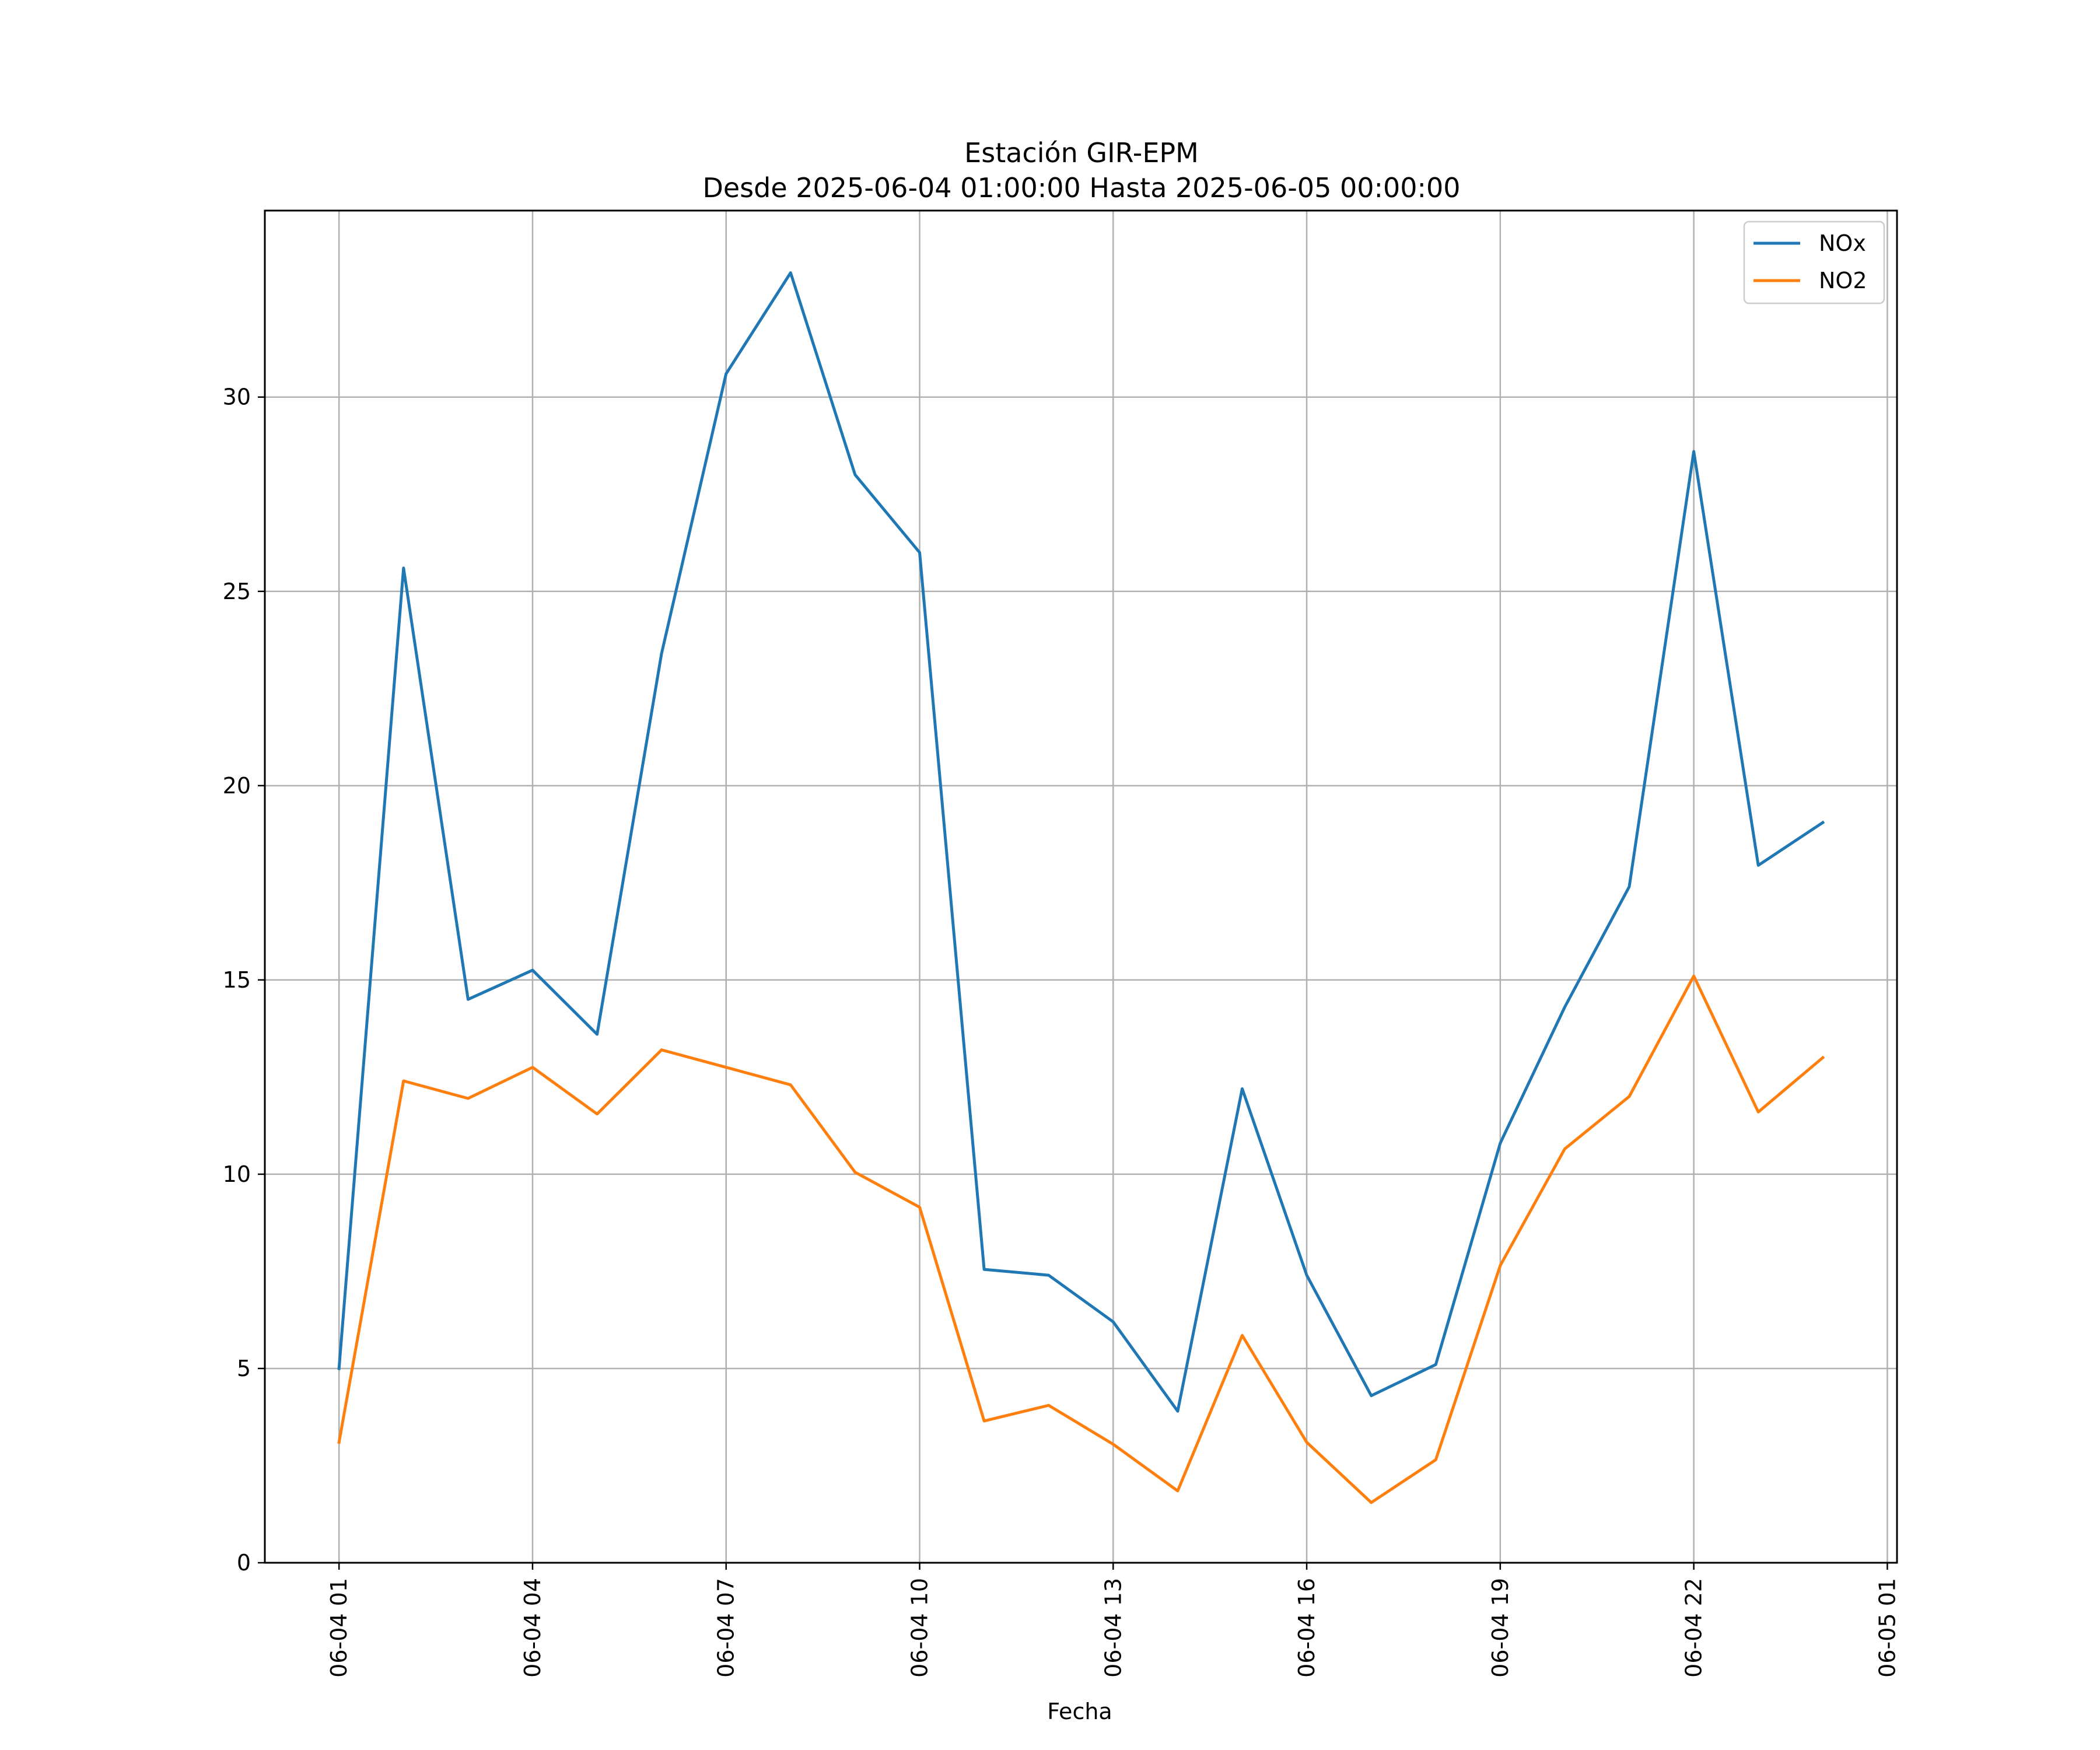 Image resolution: width=2100 pixels, height=1750 pixels. What do you see at coordinates (1113, 1628) in the screenshot?
I see `x-tick-label: 06-04 13` at bounding box center [1113, 1628].